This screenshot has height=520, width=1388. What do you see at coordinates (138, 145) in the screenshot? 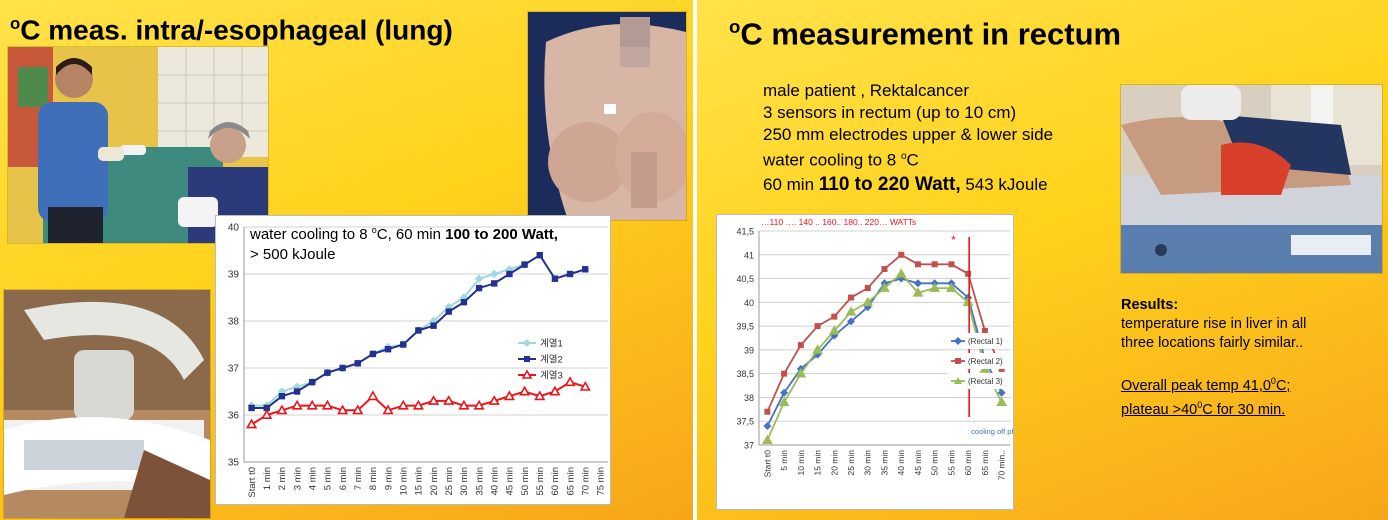
I see `photo-doctor-patient` at bounding box center [138, 145].